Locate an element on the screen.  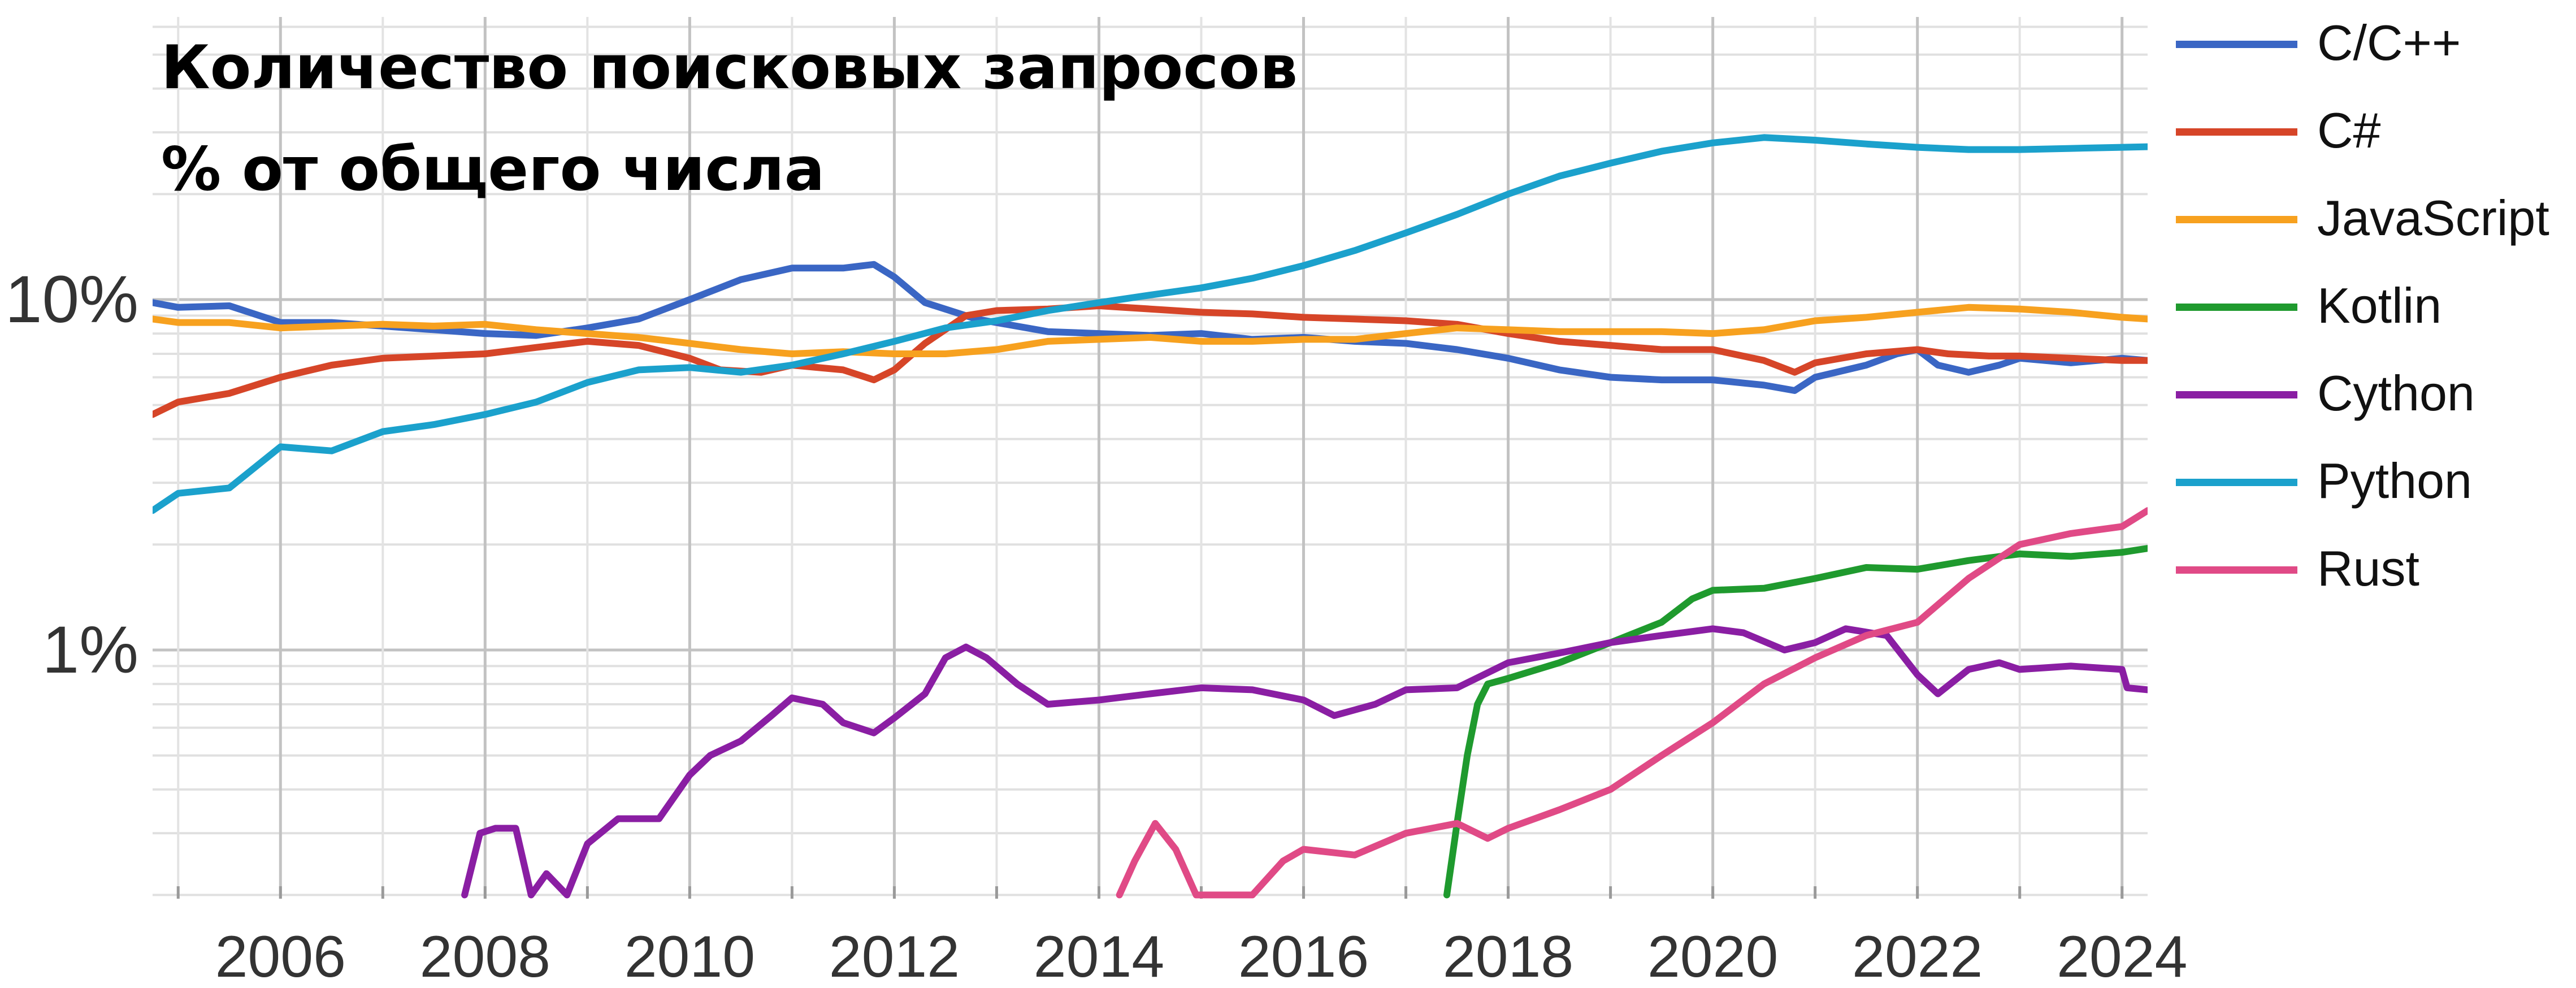
legend-item: Rust is located at coordinates (2368, 568).